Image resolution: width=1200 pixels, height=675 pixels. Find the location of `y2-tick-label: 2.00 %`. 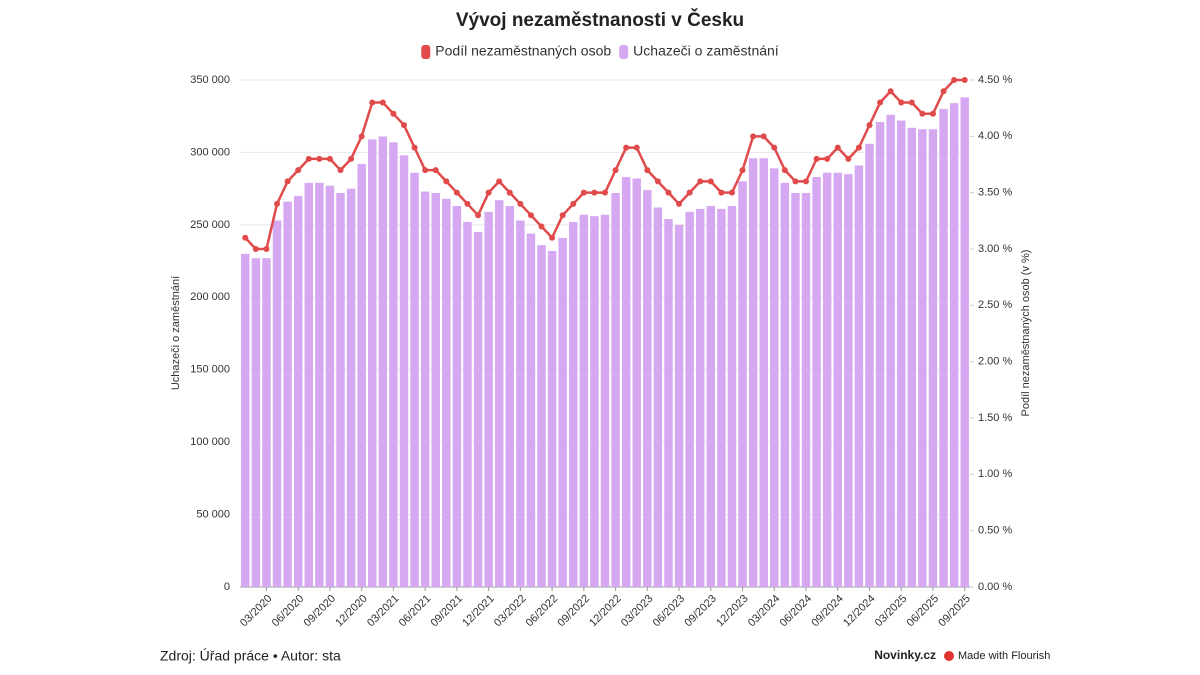

y2-tick-label: 2.00 % is located at coordinates (995, 362).